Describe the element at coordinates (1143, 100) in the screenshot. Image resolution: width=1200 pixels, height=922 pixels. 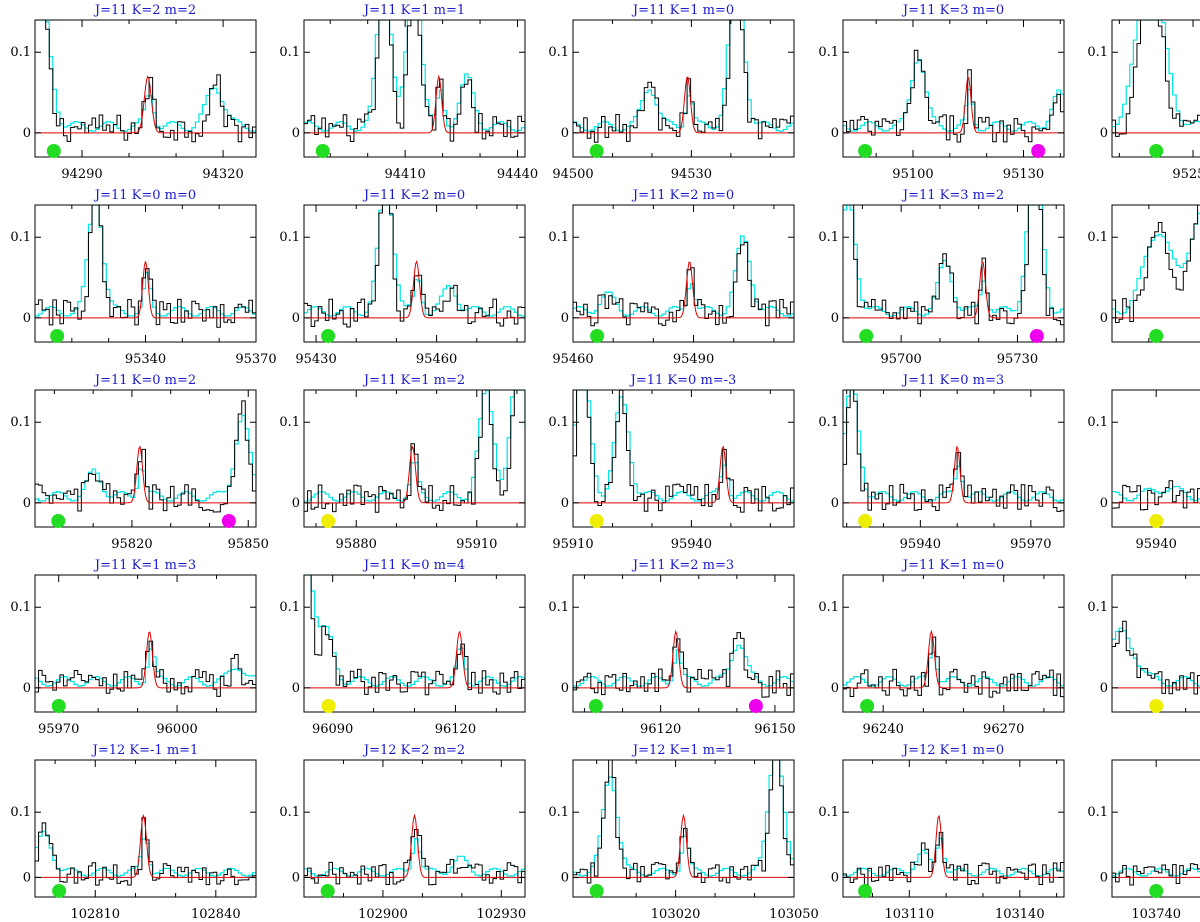
I see `panel-5: J=1100.195250` at that location.